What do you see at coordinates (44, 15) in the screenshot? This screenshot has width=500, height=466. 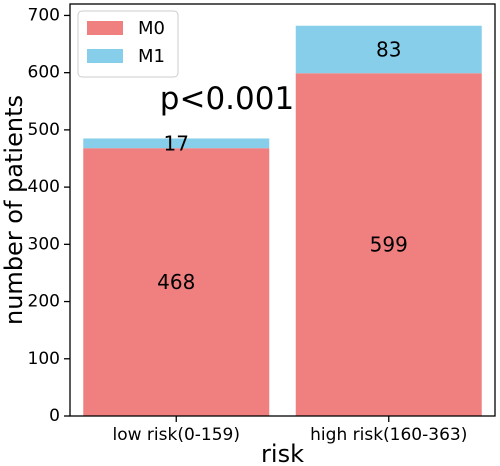 I see `y-tick-label: 700` at bounding box center [44, 15].